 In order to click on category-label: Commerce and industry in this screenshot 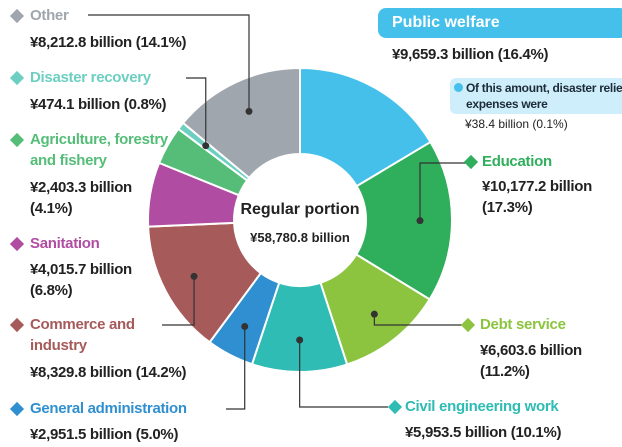, I will do `click(82, 335)`.